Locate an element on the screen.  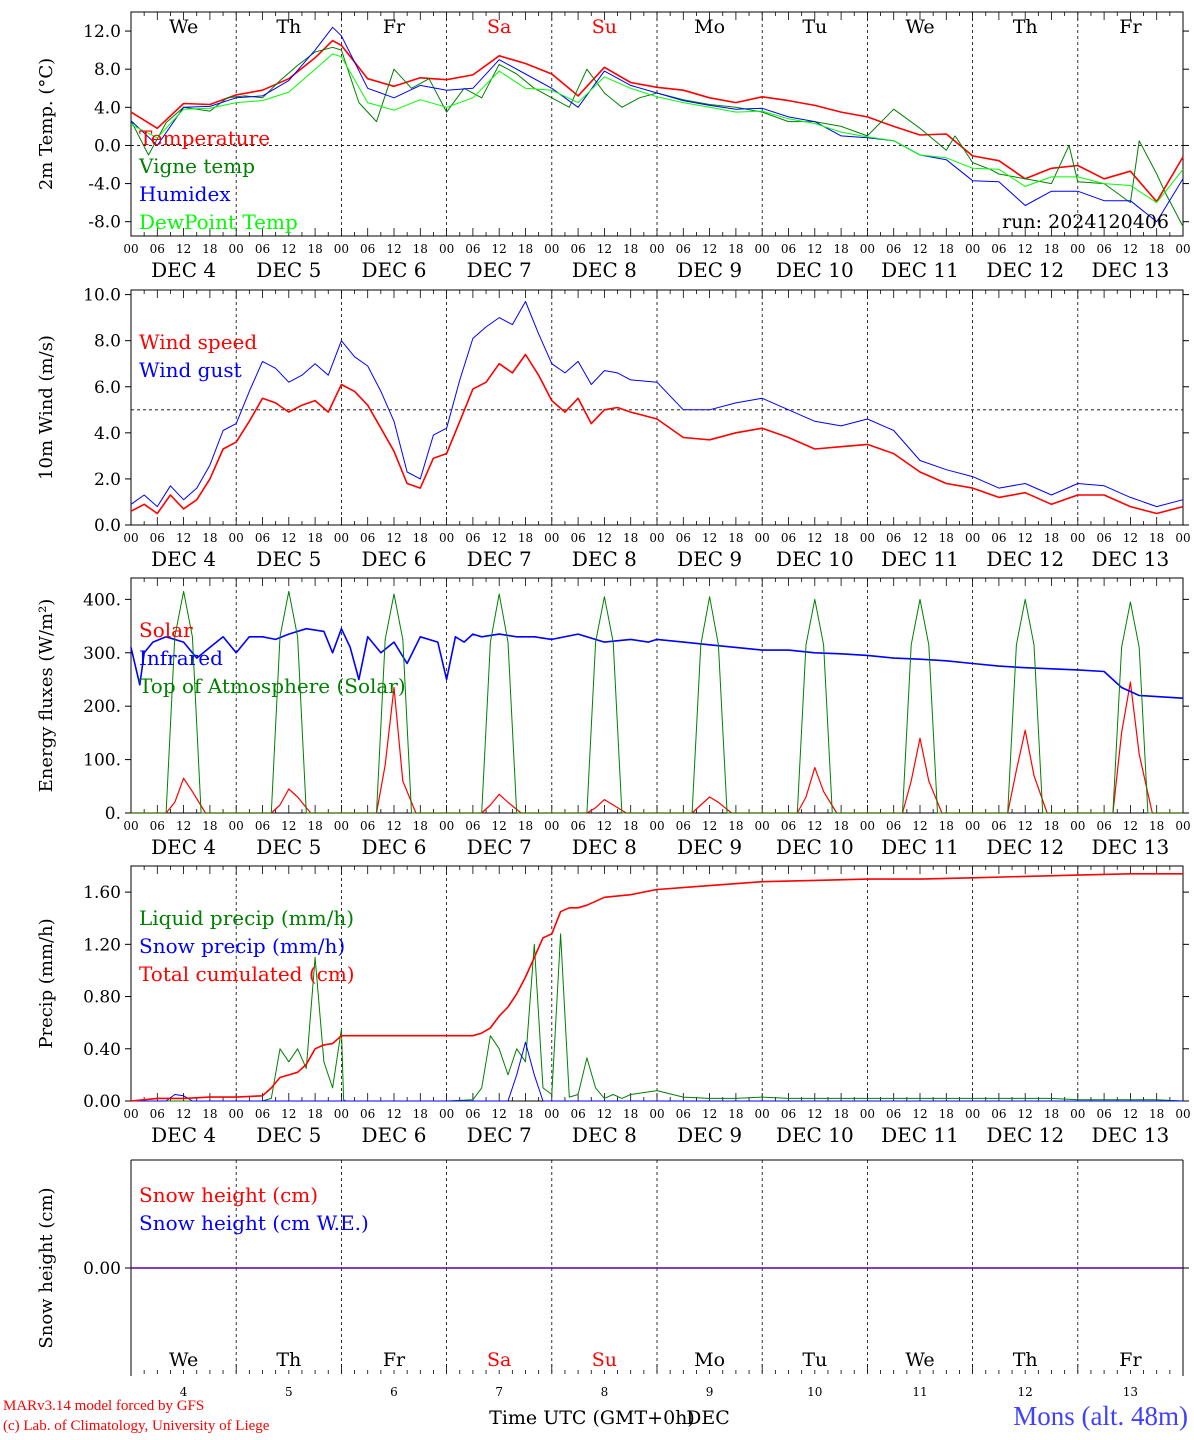
legend-entry: Wind gust is located at coordinates (190, 370).